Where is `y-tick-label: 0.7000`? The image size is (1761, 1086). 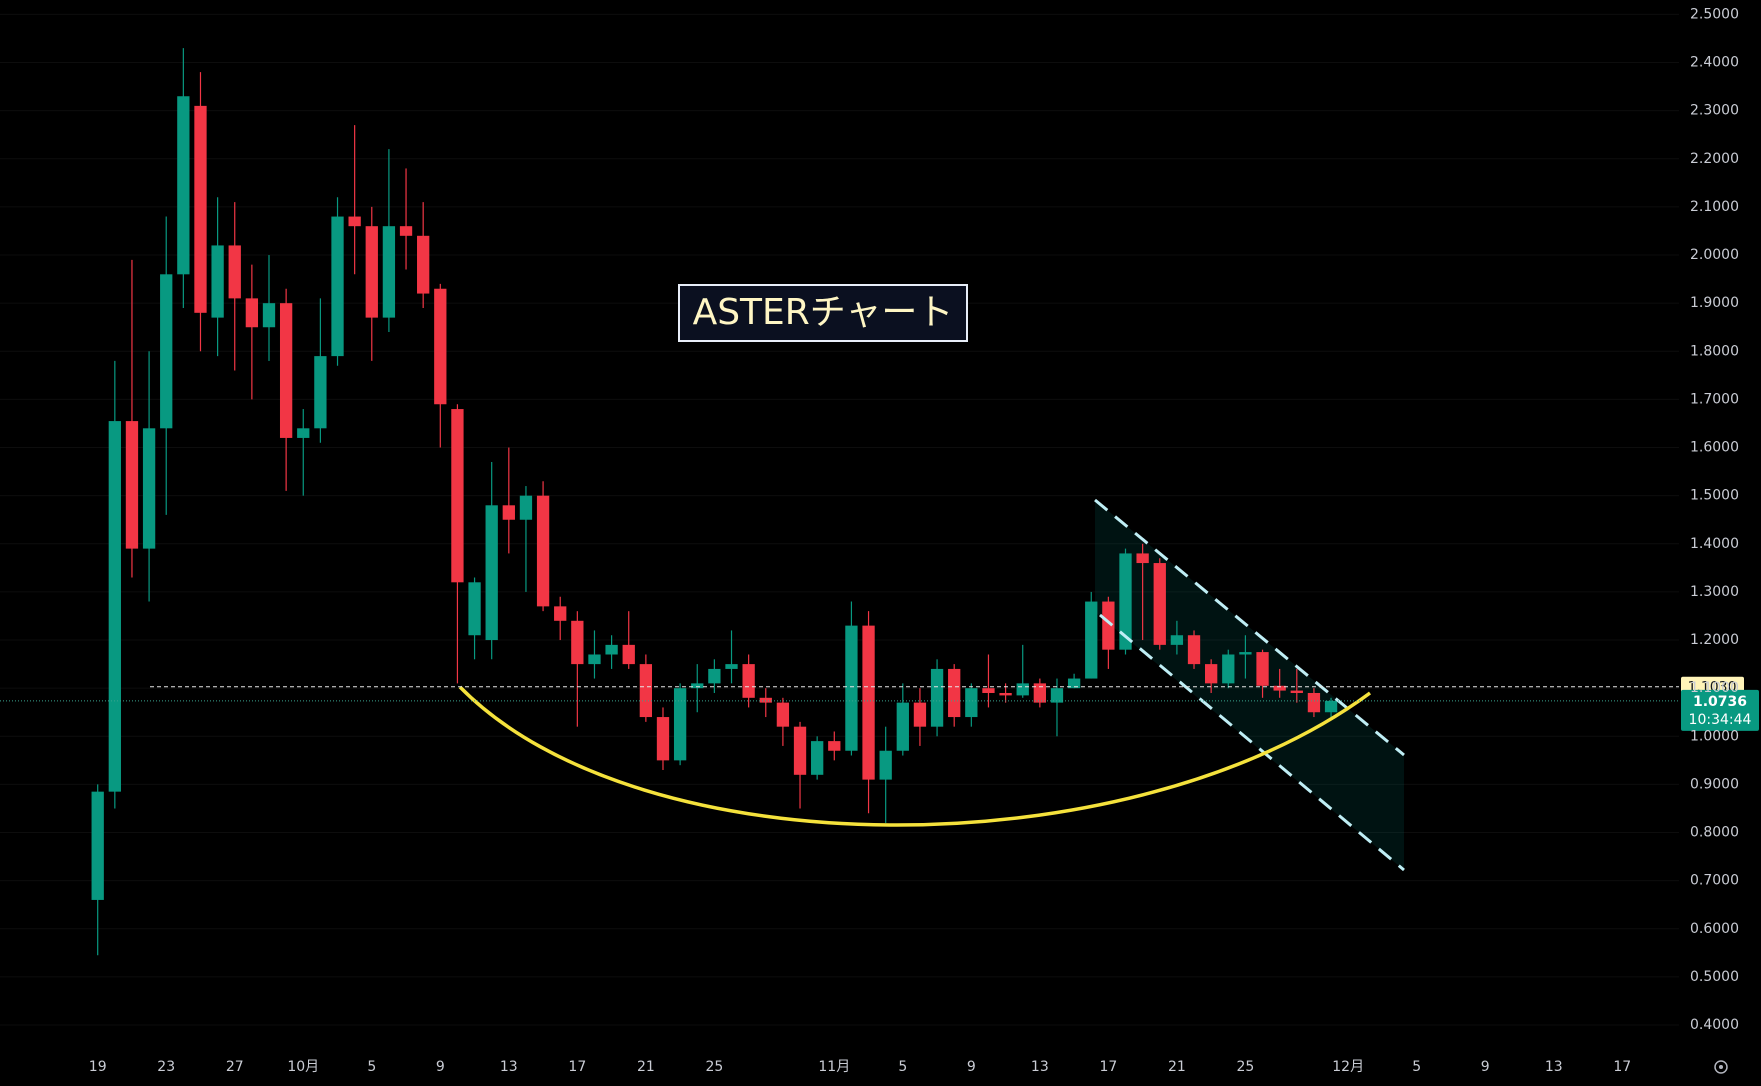
y-tick-label: 0.7000 is located at coordinates (1714, 881).